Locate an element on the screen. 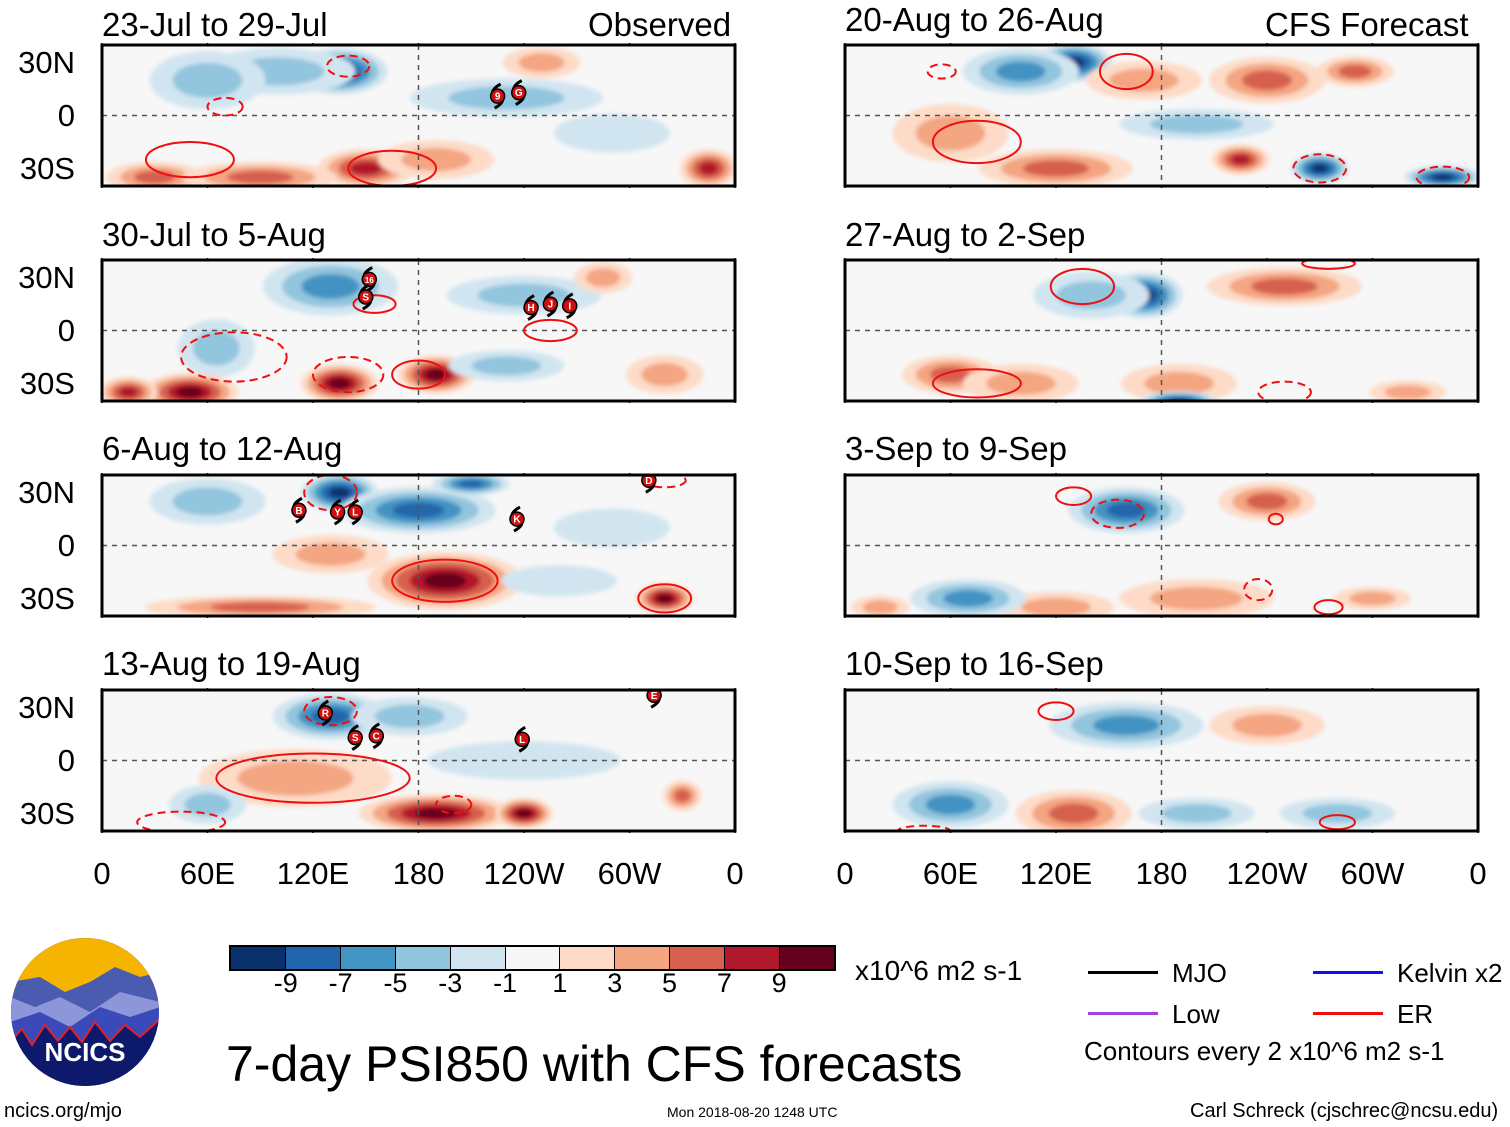 The width and height of the screenshot is (1510, 1127). colorbar-tick-label: -5 is located at coordinates (395, 983).